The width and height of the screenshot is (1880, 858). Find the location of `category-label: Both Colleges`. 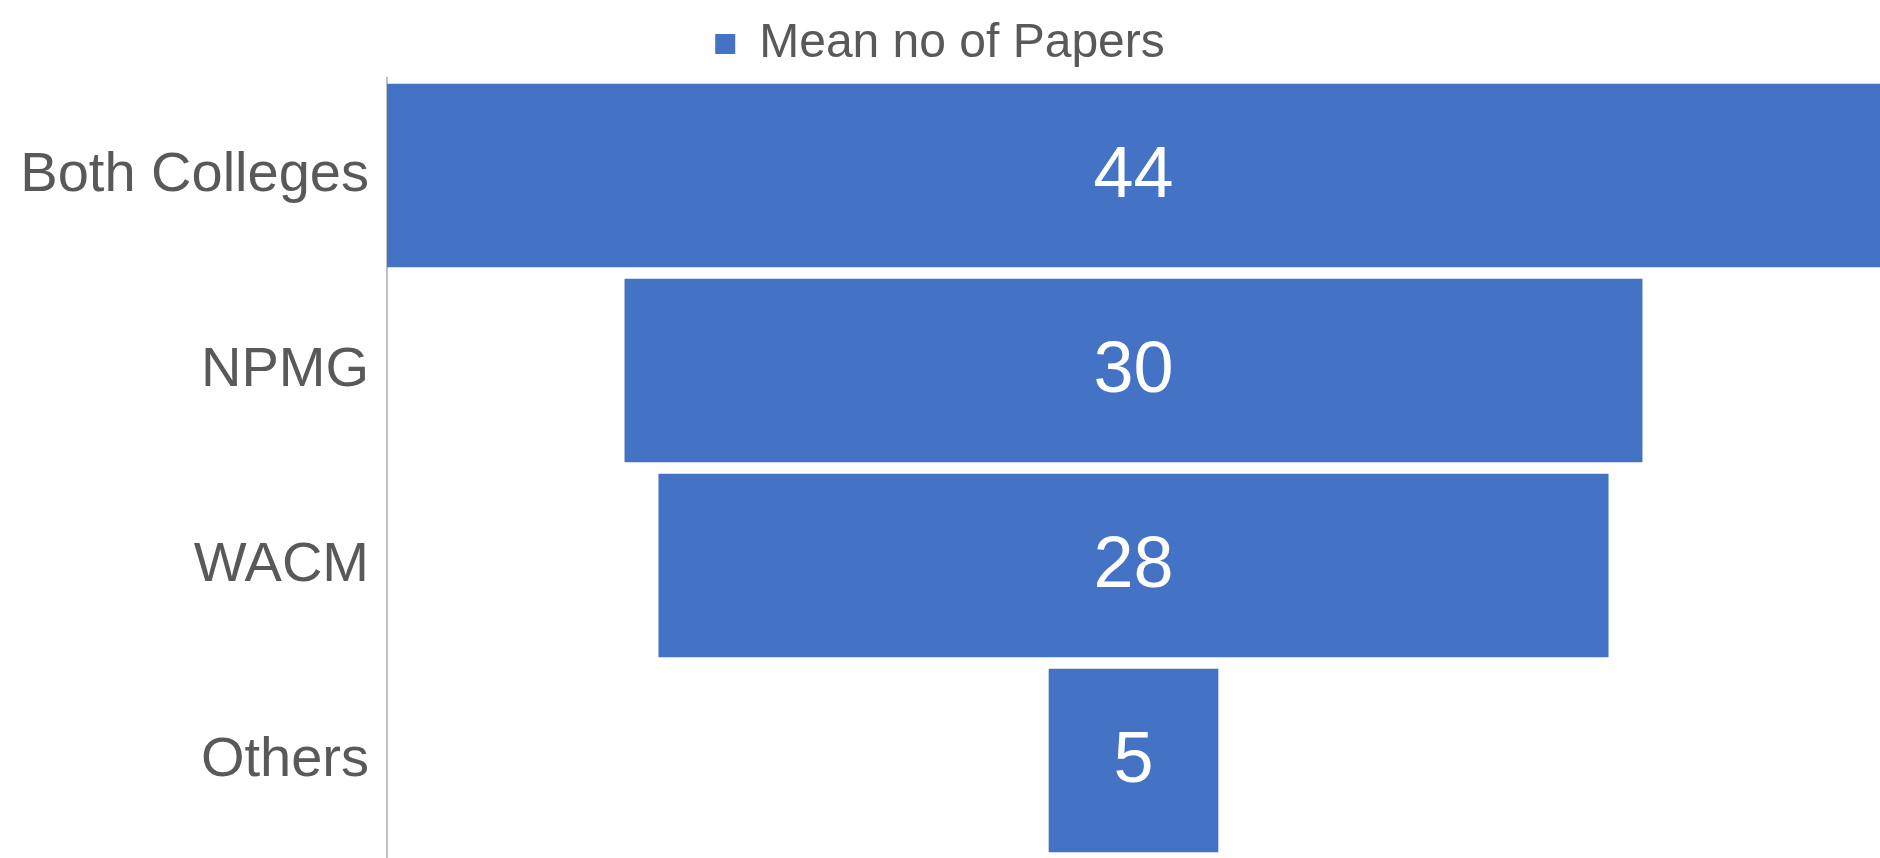

category-label: Both Colleges is located at coordinates (194, 171).